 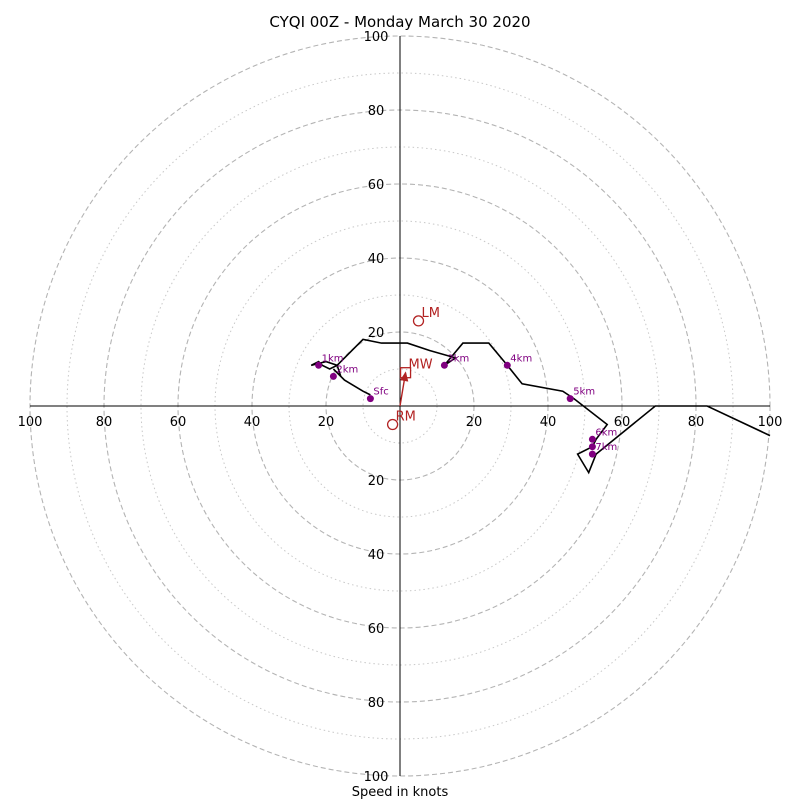 I want to click on height-marker-6km, so click(x=592, y=439).